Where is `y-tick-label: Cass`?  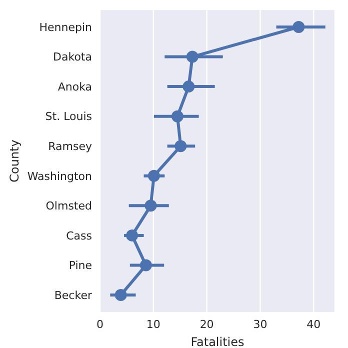
y-tick-label: Cass is located at coordinates (79, 235).